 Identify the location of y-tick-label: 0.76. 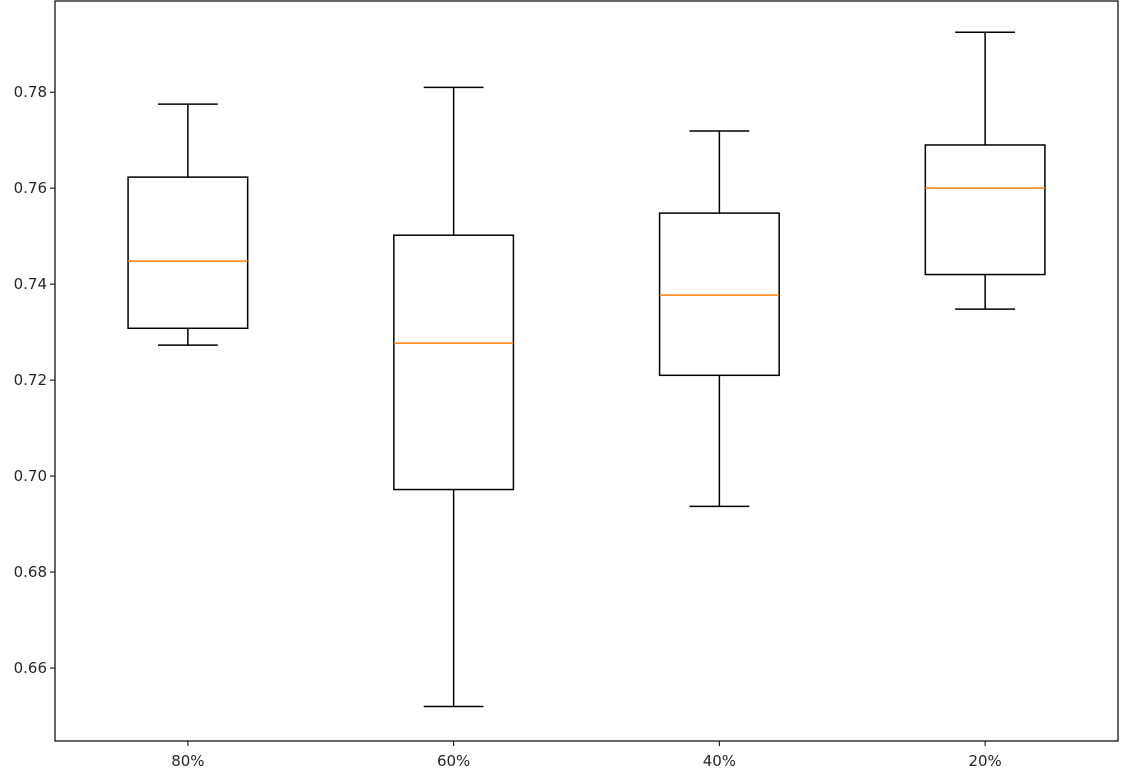
(30, 188).